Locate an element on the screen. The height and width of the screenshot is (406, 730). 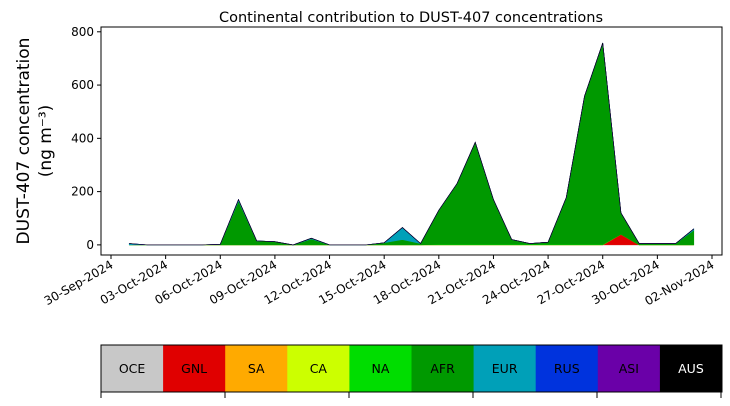
legend-label: NA is located at coordinates (380, 368).